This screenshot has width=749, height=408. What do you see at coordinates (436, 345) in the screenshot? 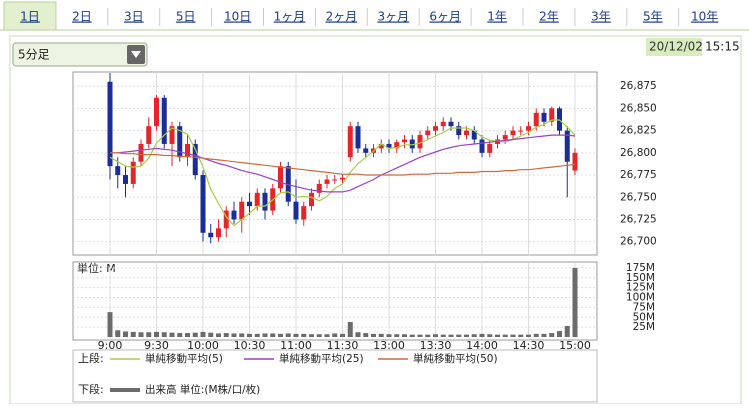
I see `x-tick-label: 13:30` at bounding box center [436, 345].